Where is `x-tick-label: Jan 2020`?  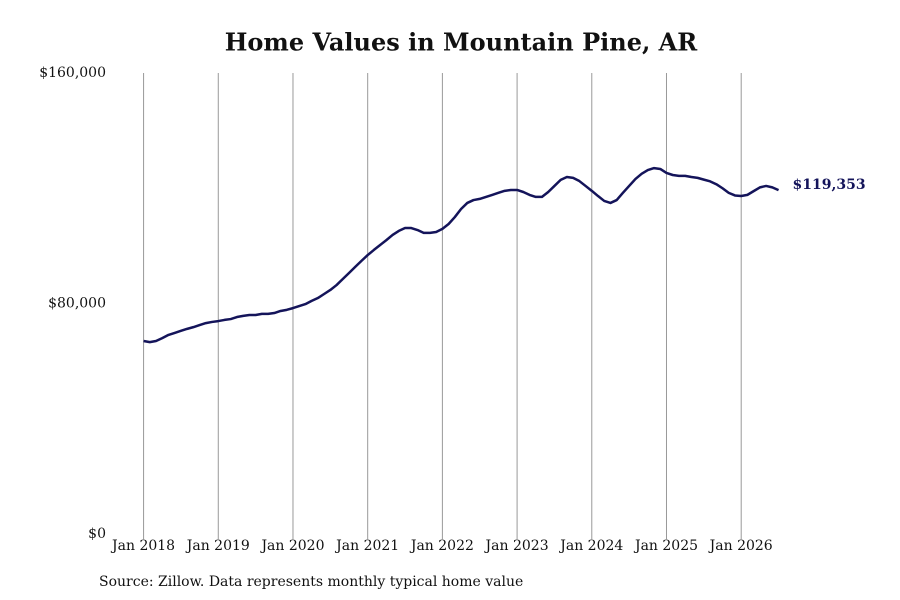 x-tick-label: Jan 2020 is located at coordinates (291, 546).